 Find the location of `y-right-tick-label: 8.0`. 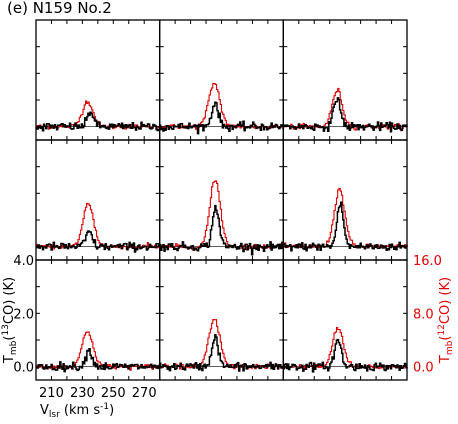

y-right-tick-label: 8.0 is located at coordinates (423, 314).